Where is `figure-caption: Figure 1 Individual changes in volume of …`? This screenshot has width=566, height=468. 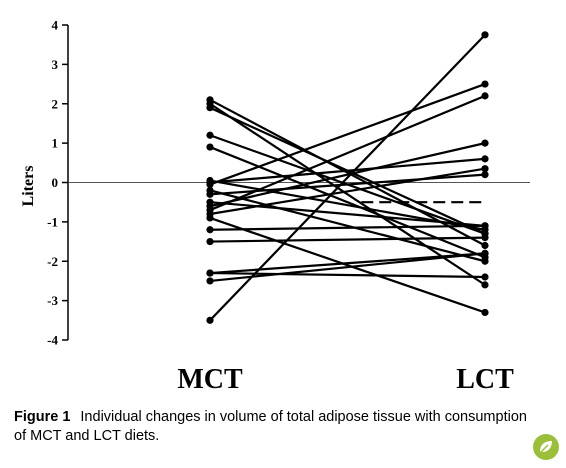 figure-caption: Figure 1 Individual changes in volume of … is located at coordinates (274, 427).